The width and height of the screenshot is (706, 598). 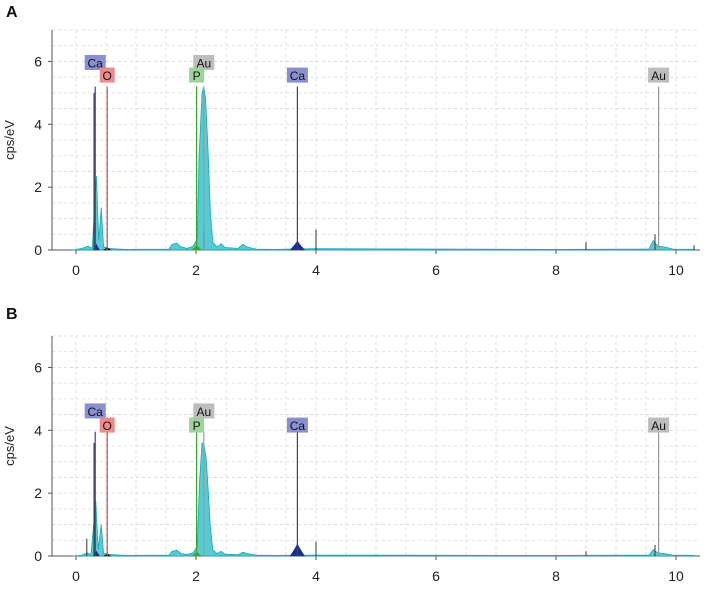 I want to click on panel-letter-a: A, so click(x=12, y=12).